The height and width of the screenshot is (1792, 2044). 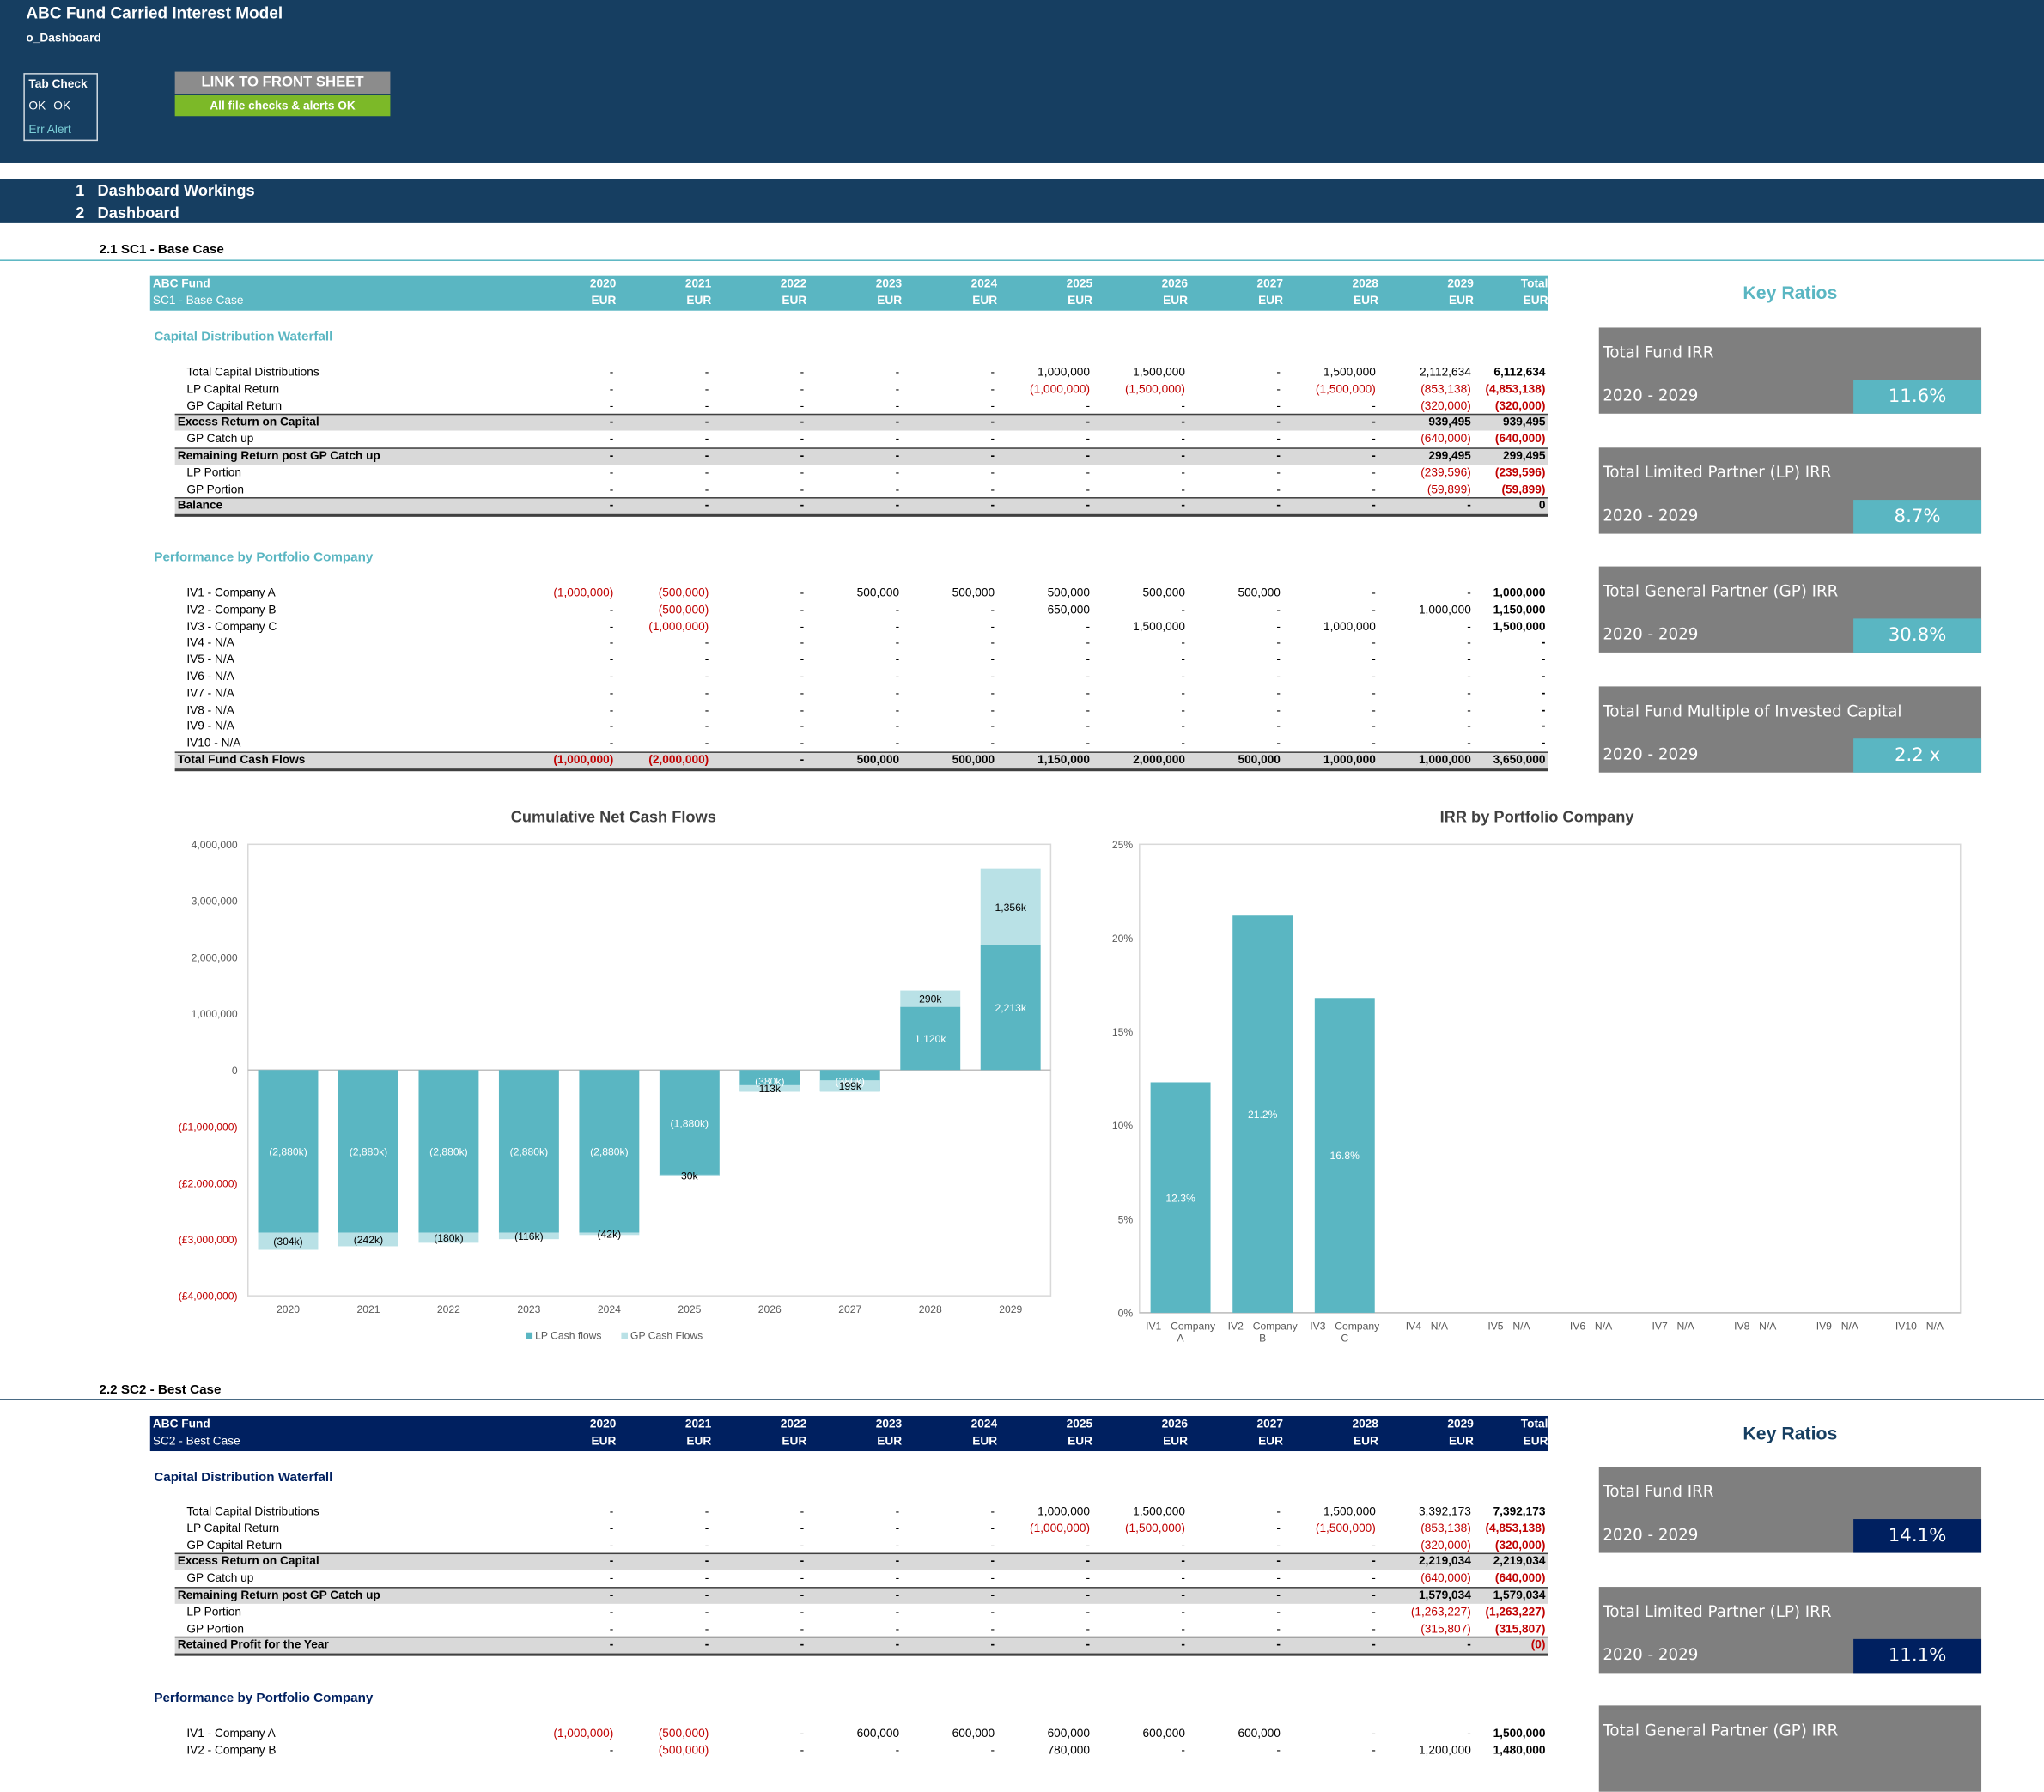 I want to click on cell-value: 3,650,000, so click(x=1519, y=759).